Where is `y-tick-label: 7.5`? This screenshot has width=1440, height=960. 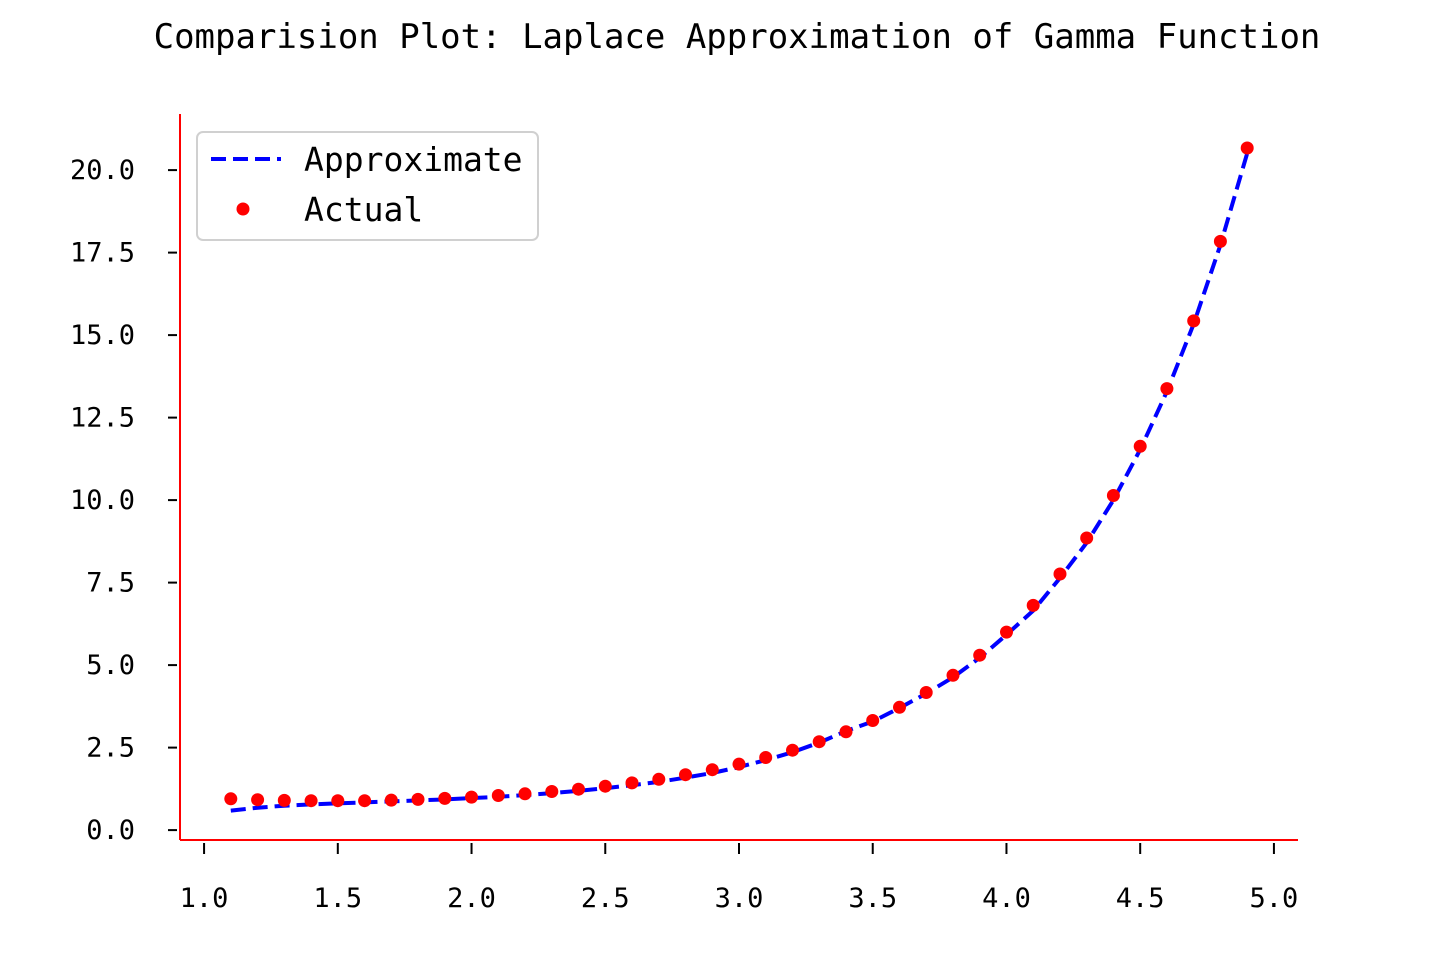
y-tick-label: 7.5 is located at coordinates (110, 583).